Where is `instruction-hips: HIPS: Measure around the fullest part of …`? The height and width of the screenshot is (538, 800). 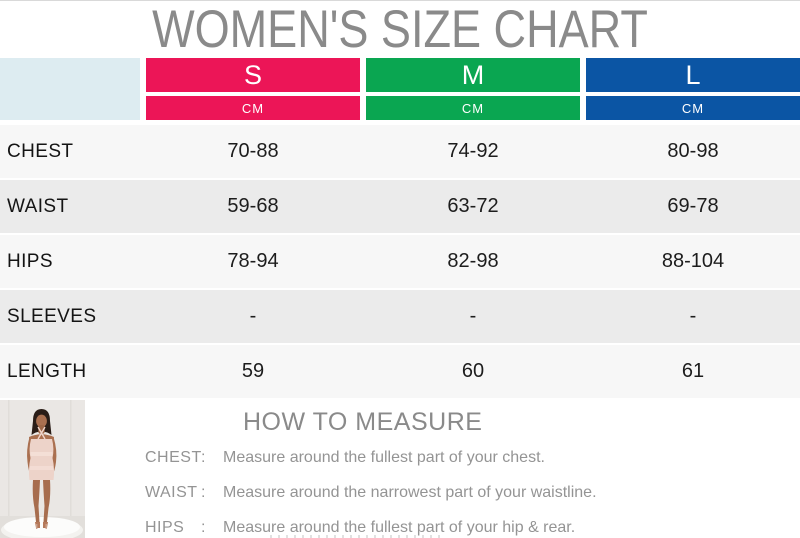
instruction-hips: HIPS: Measure around the fullest part of … is located at coordinates (472, 528).